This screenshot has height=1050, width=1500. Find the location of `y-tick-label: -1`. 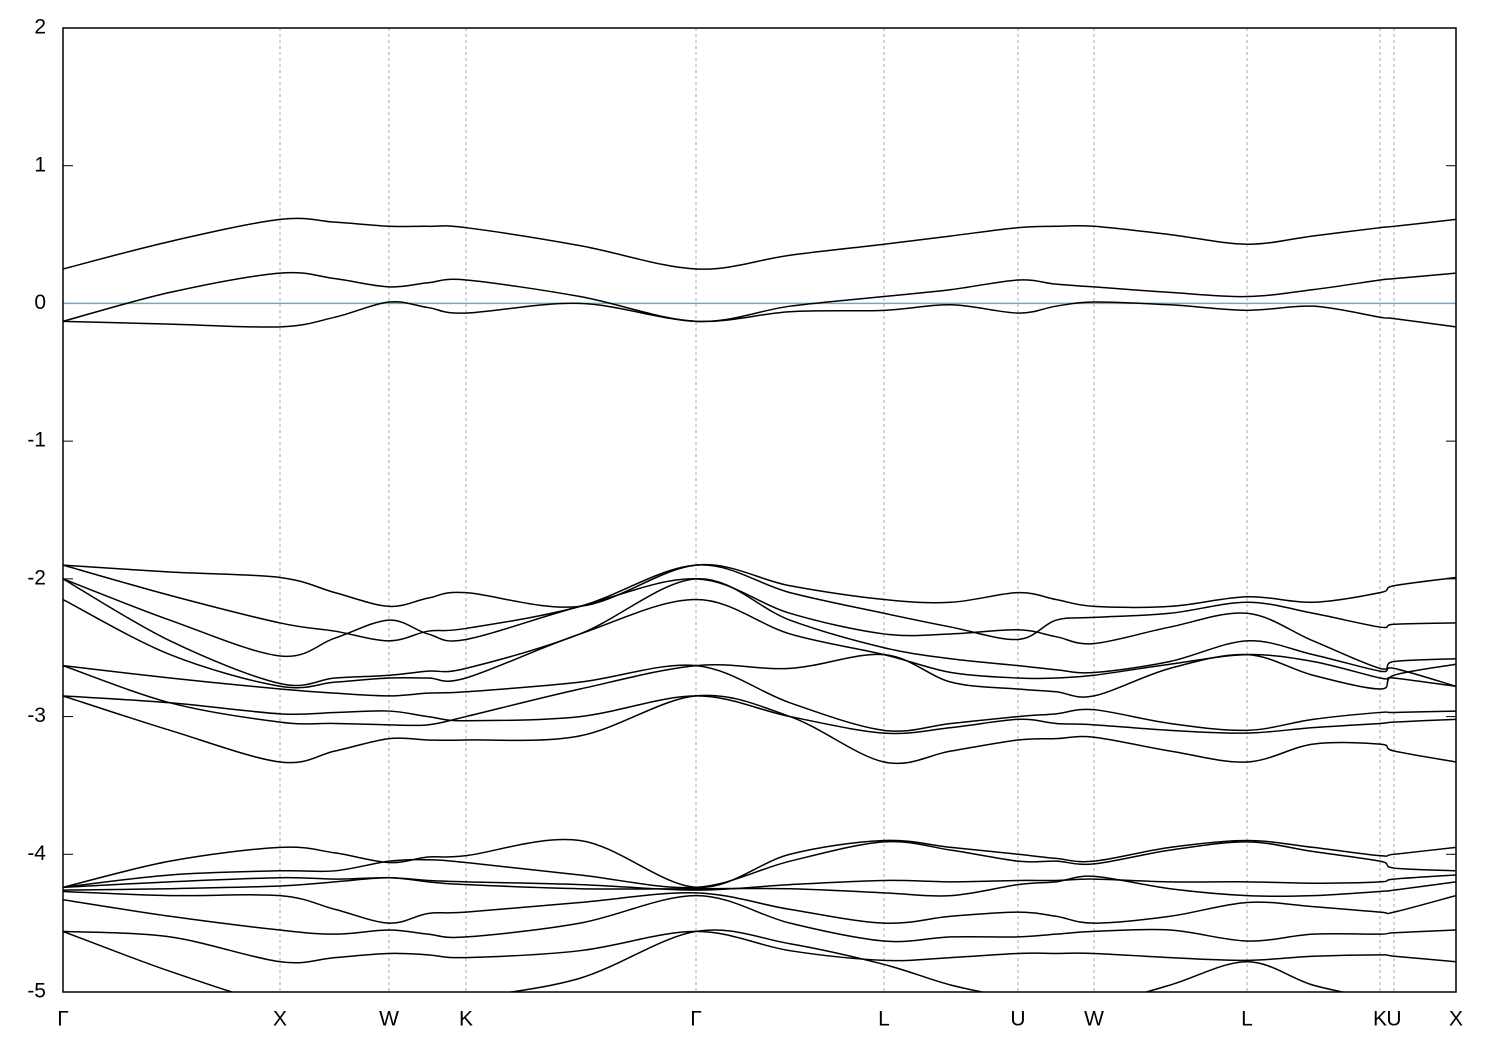

y-tick-label: -1 is located at coordinates (36, 440).